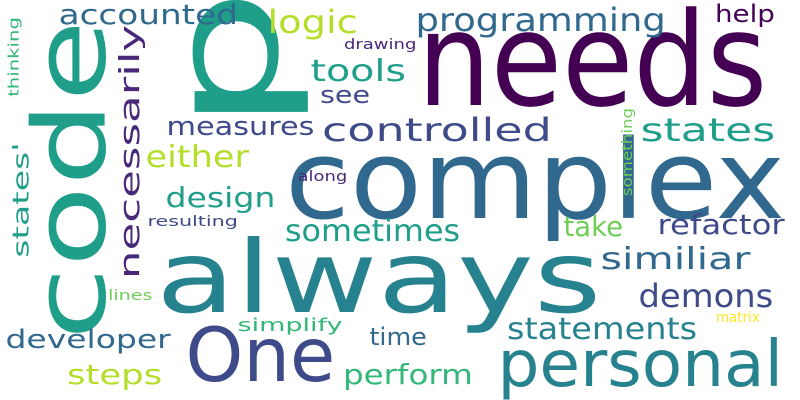 The image size is (800, 400). I want to click on word-accounted: accounted, so click(148, 15).